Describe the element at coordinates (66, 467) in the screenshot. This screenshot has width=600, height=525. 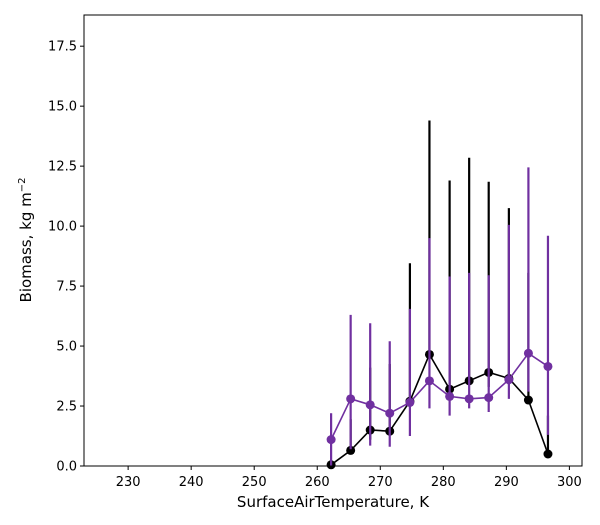
I see `y-tick-label: 0.0` at that location.